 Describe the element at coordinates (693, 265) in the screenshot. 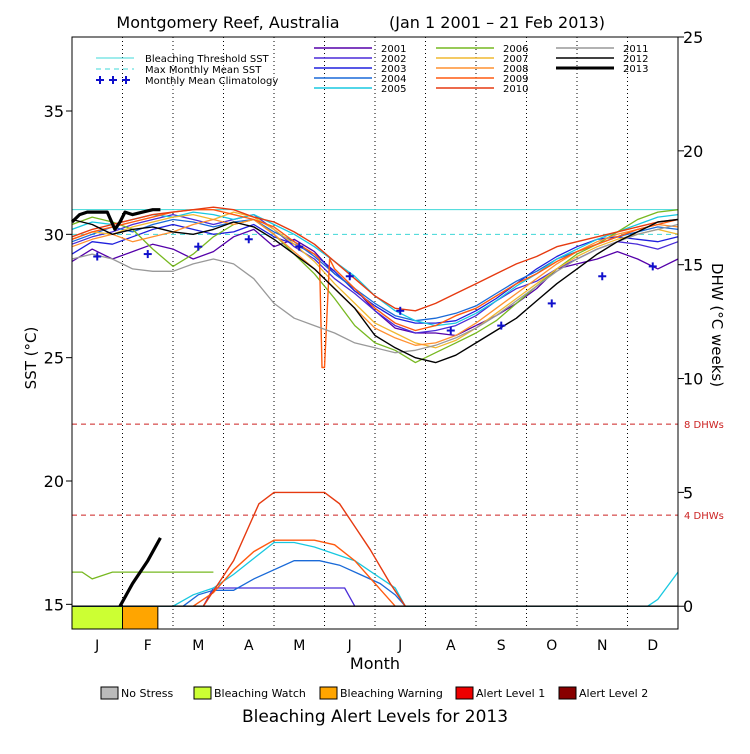

I see `y2-tick-label: 15` at that location.